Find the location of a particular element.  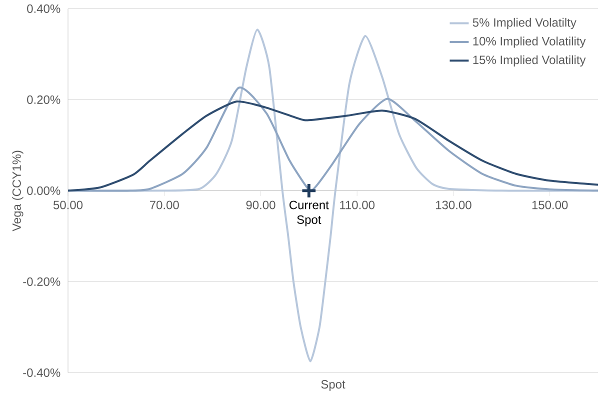

x-tick-label: 50.00 is located at coordinates (68, 205).